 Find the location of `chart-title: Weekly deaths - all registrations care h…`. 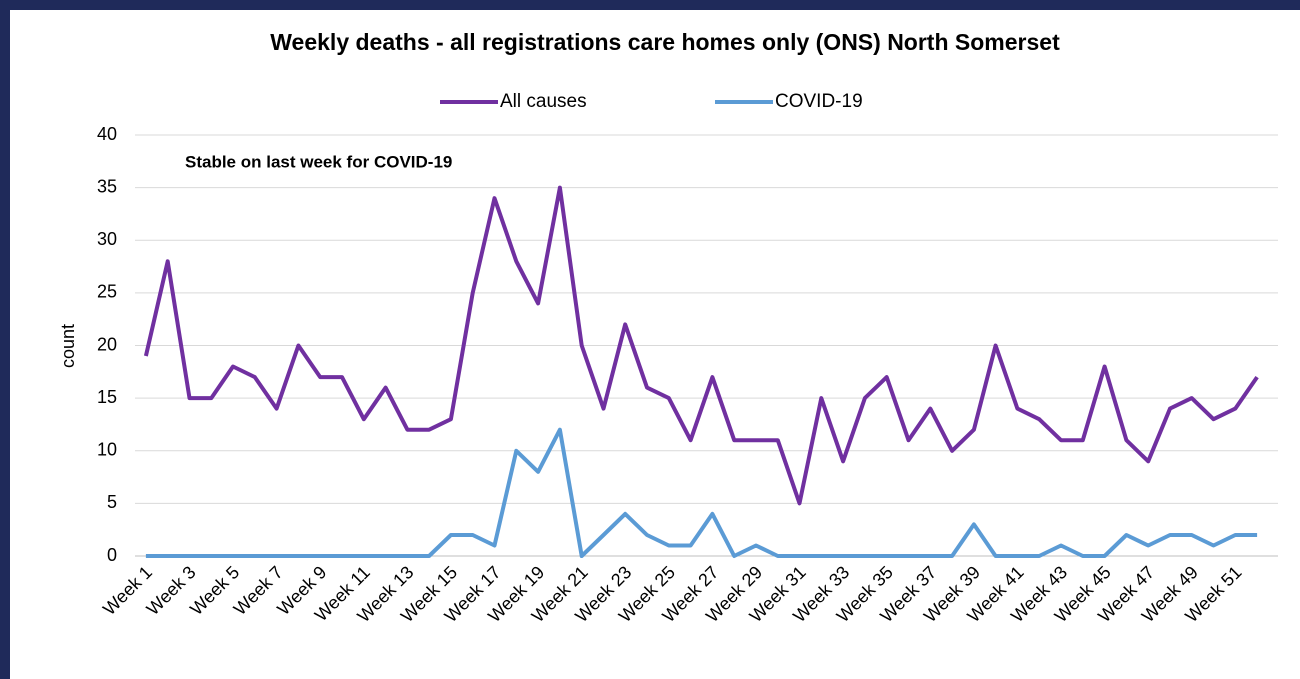

chart-title: Weekly deaths - all registrations care h… is located at coordinates (665, 42).